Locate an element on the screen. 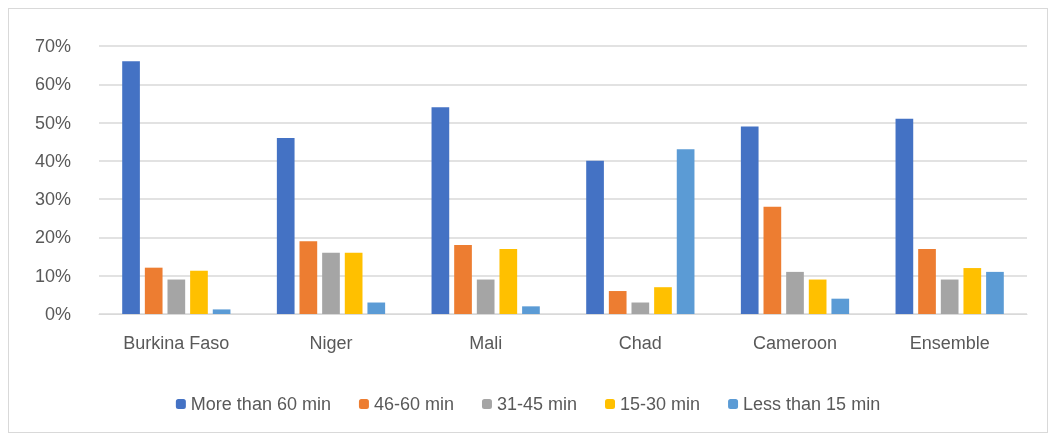 This screenshot has width=1062, height=445. y-tick-label: 0% is located at coordinates (57, 314).